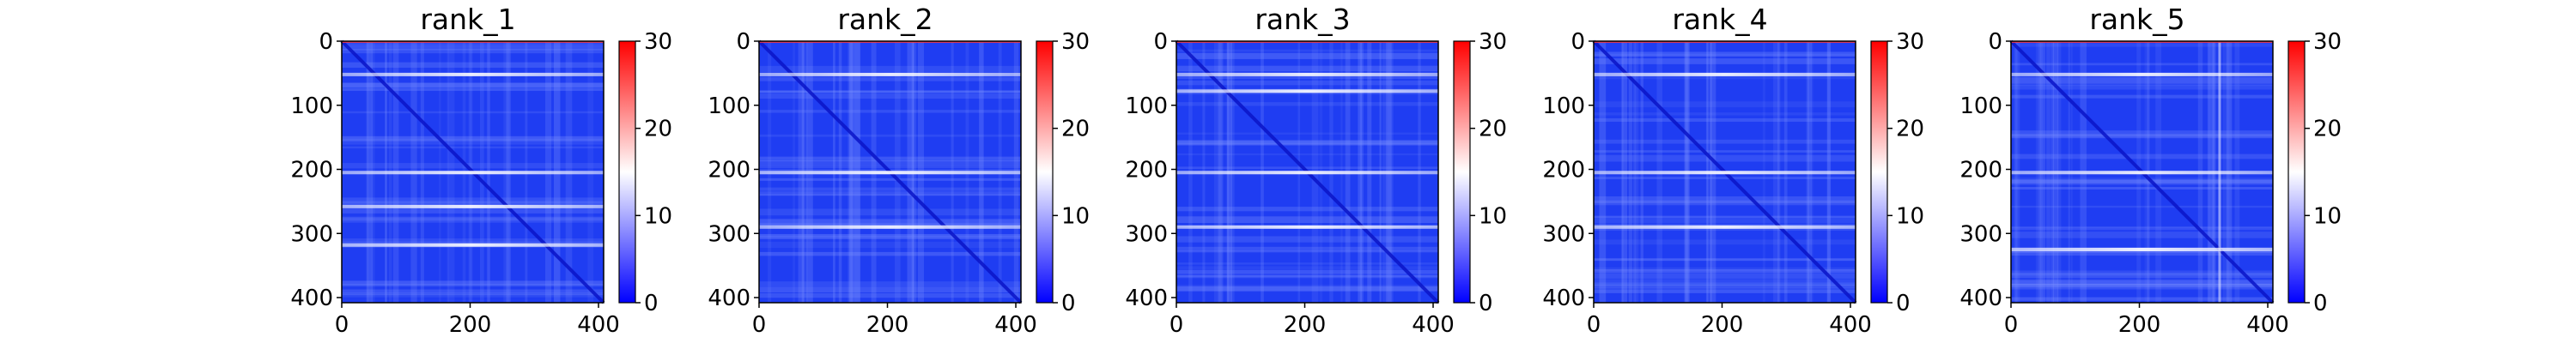 The height and width of the screenshot is (343, 2576). What do you see at coordinates (1879, 172) in the screenshot?
I see `colorbar-gradient` at bounding box center [1879, 172].